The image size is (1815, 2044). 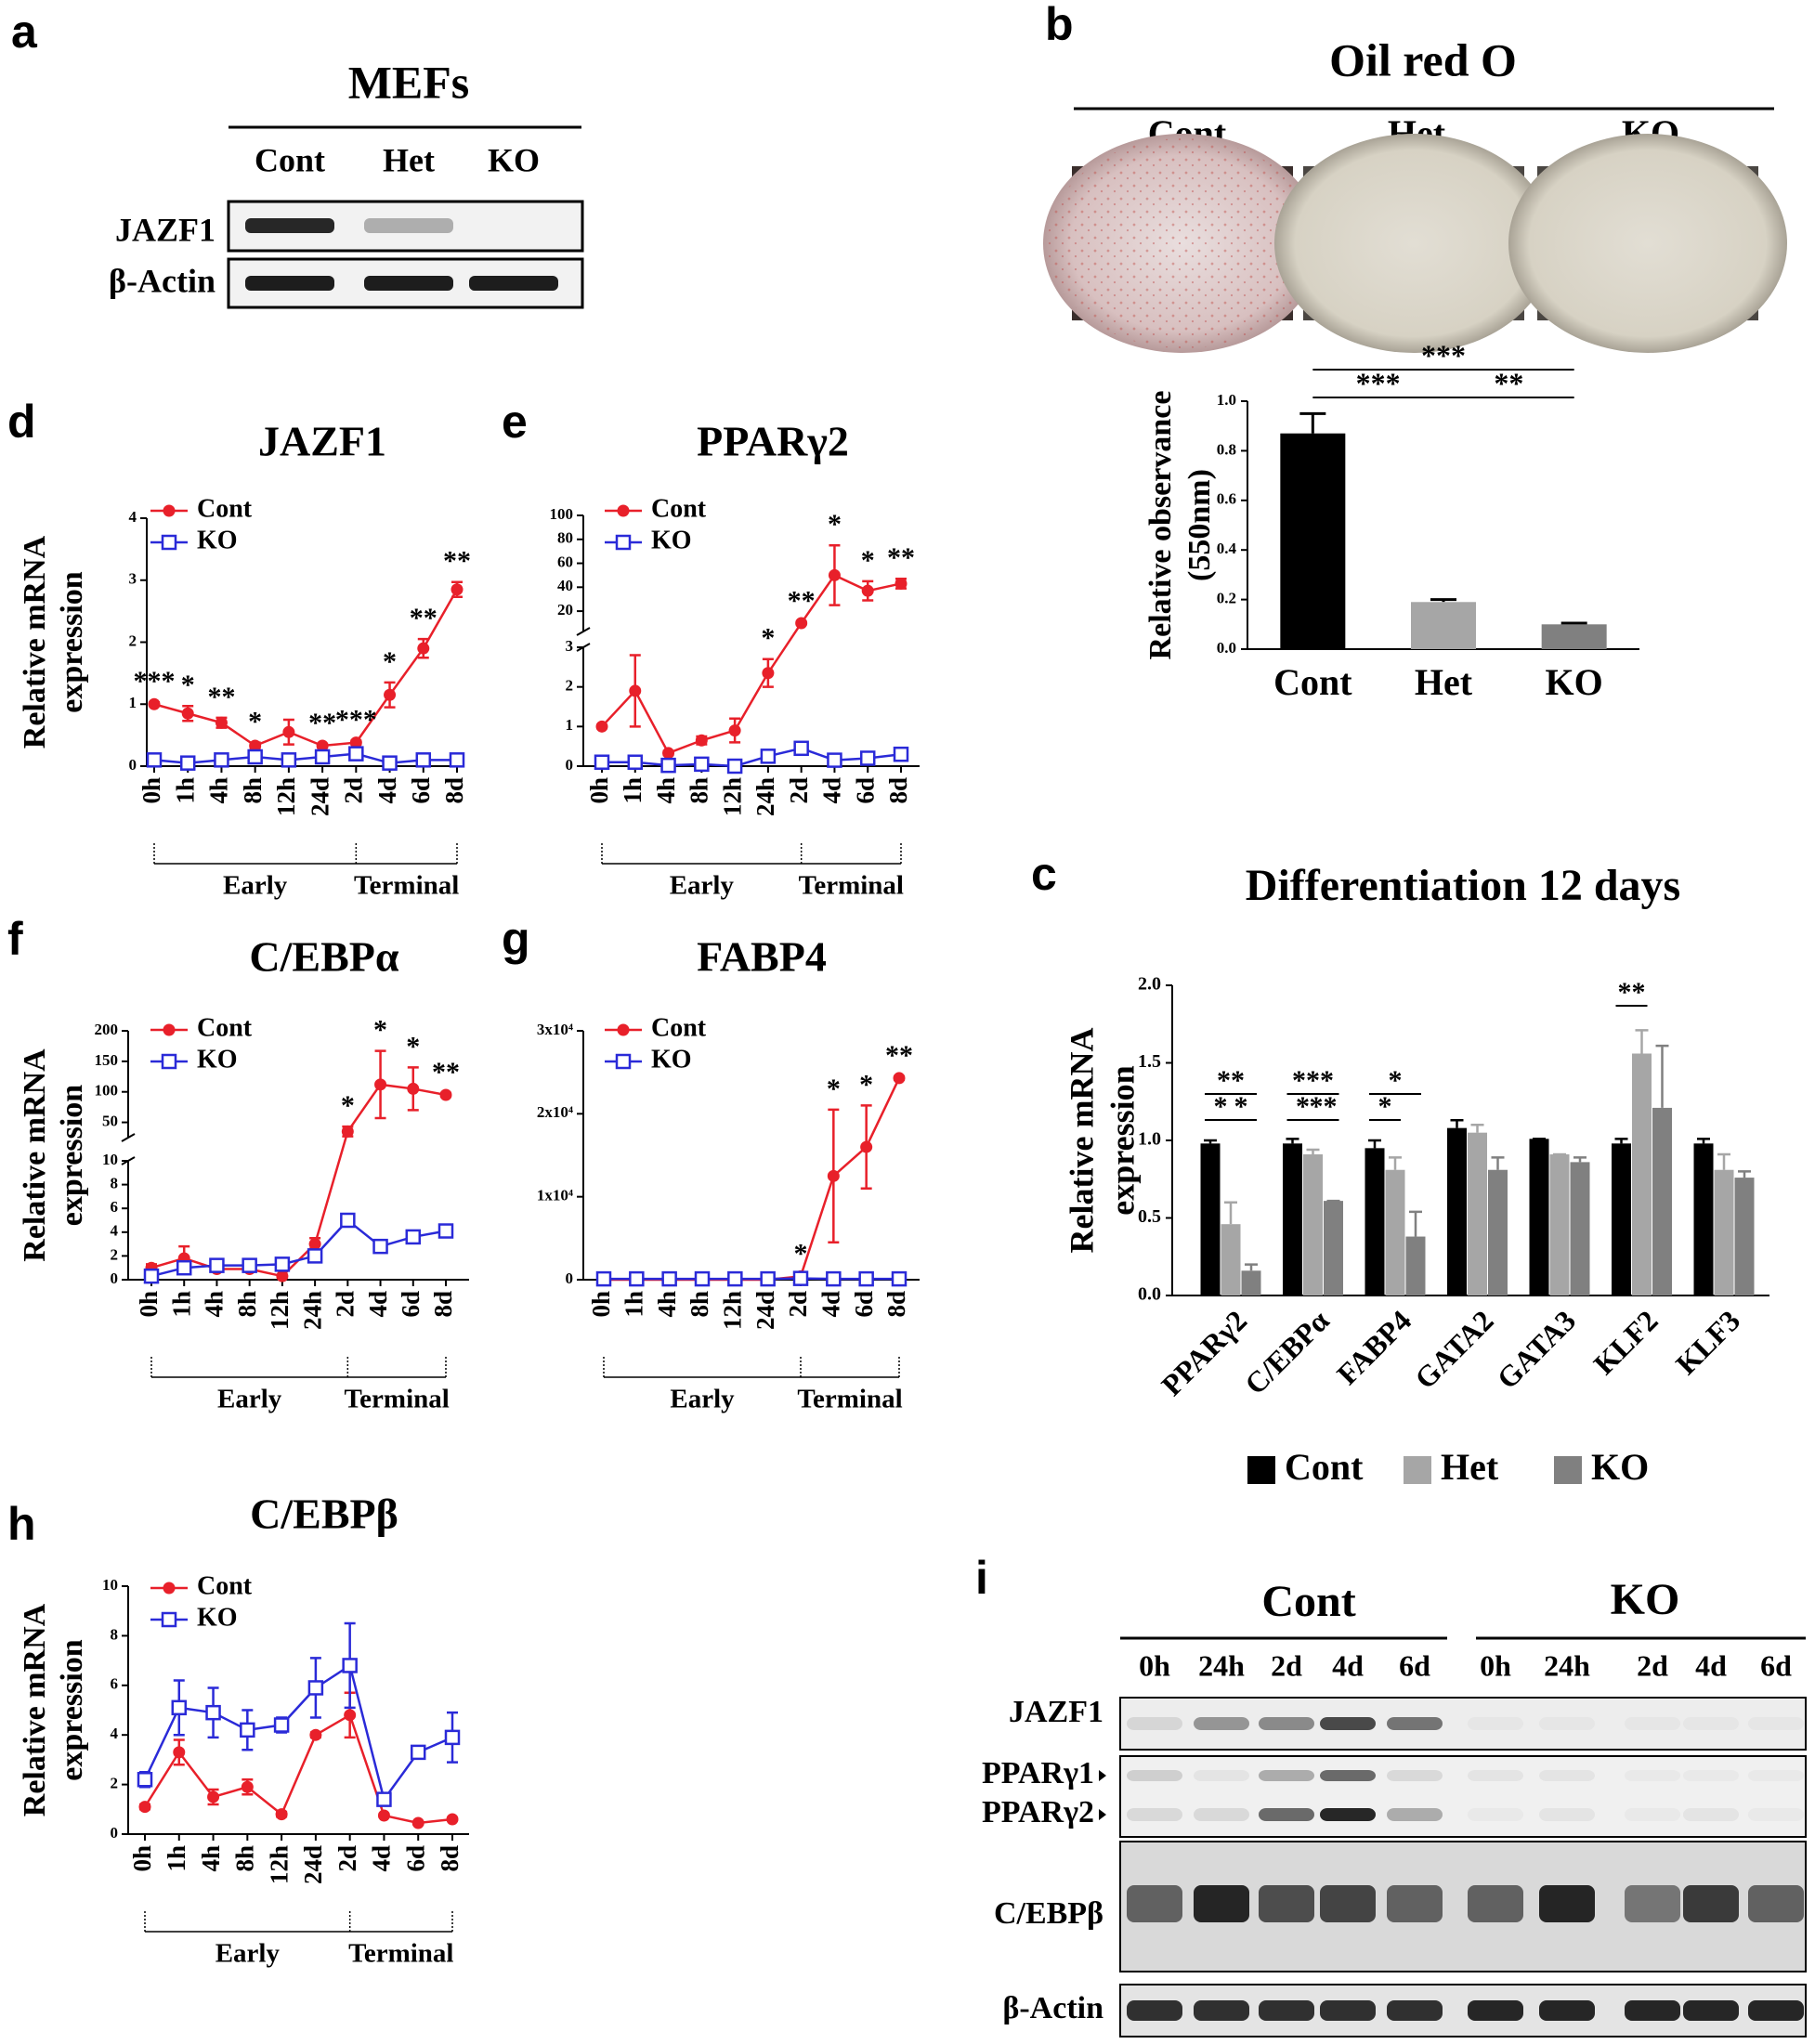 What do you see at coordinates (565, 610) in the screenshot?
I see `y-tick-label: 20` at bounding box center [565, 610].